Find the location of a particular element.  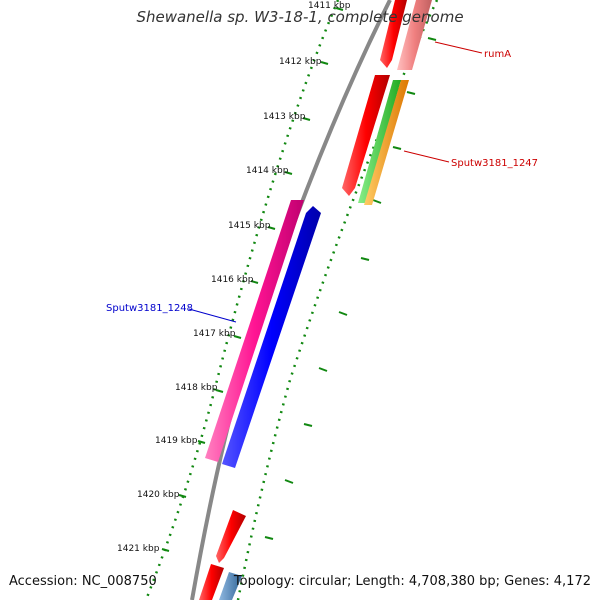

gene-feature-green is located at coordinates (379, 141).